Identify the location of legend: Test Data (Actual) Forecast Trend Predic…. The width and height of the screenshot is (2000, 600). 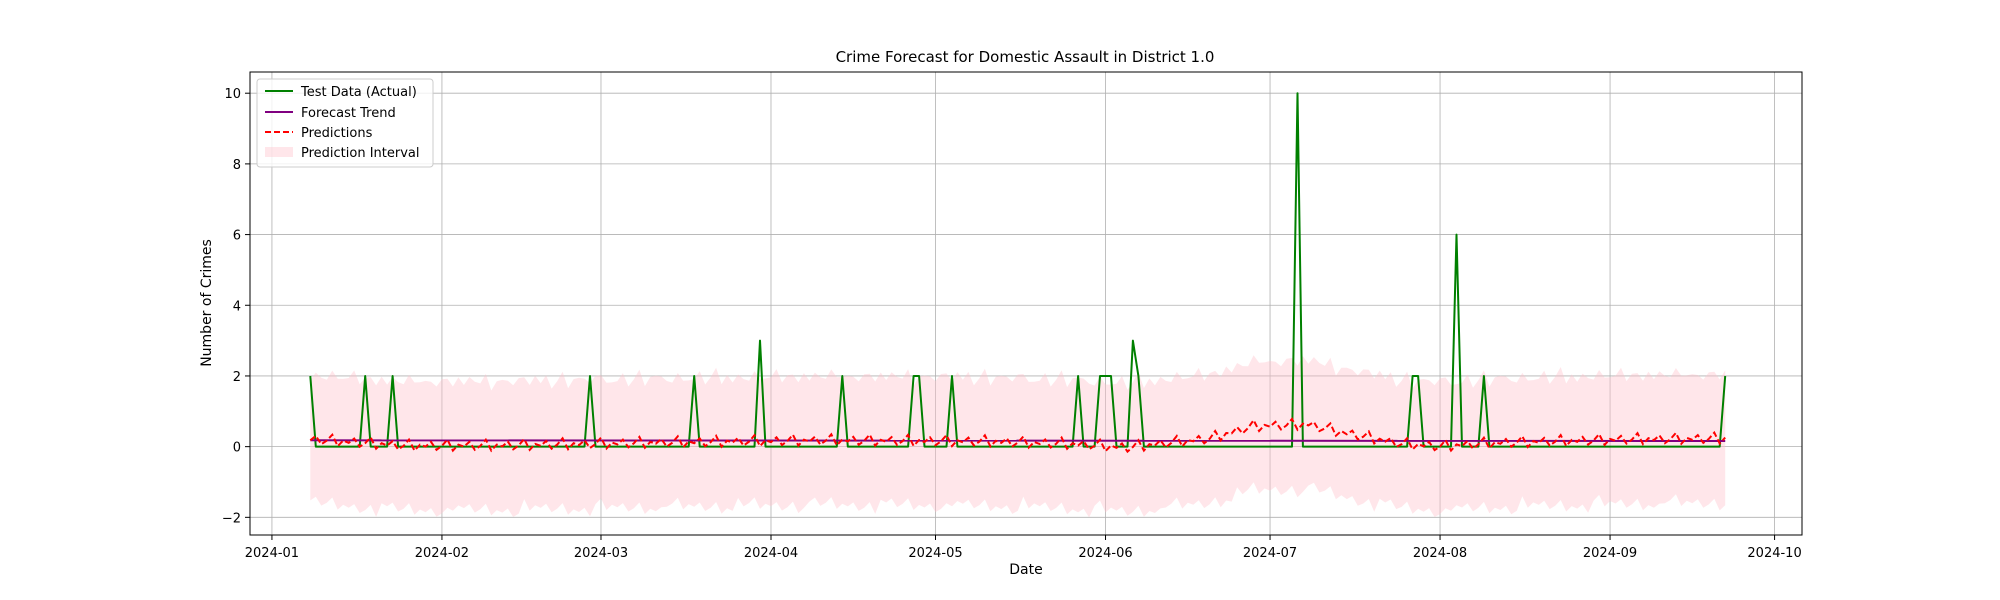
(345, 123).